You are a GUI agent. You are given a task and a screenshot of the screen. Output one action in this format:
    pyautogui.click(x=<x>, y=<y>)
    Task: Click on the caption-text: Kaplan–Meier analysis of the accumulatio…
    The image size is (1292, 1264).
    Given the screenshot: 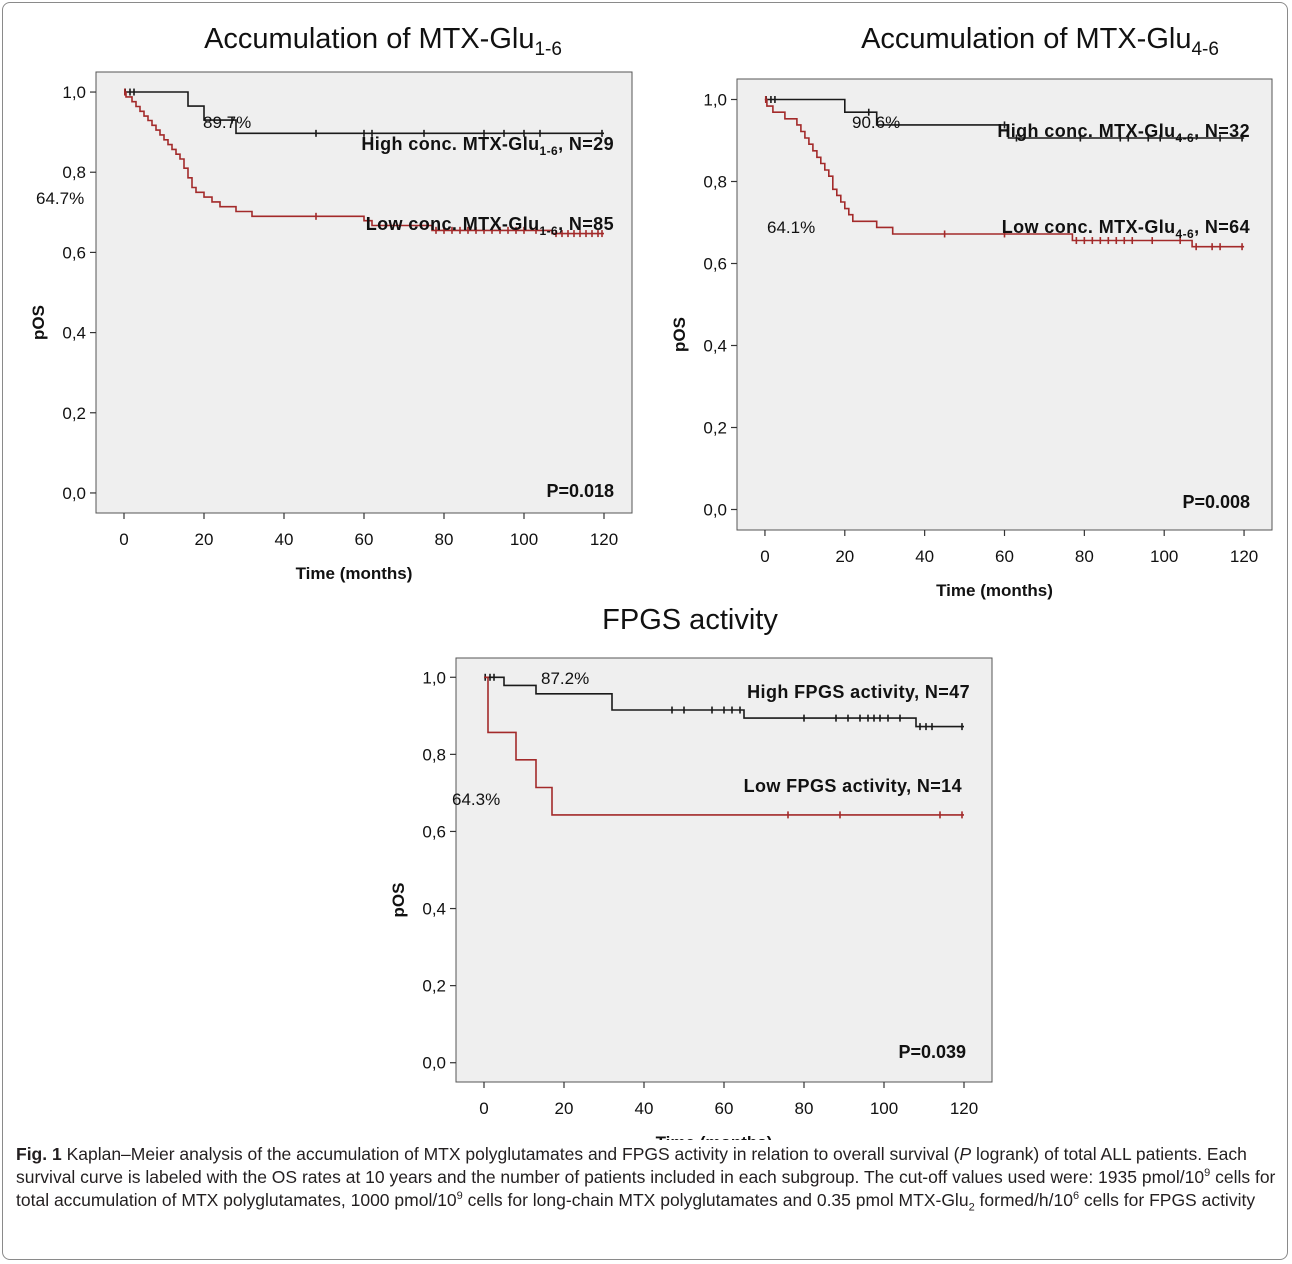 What is the action you would take?
    pyautogui.click(x=646, y=1179)
    